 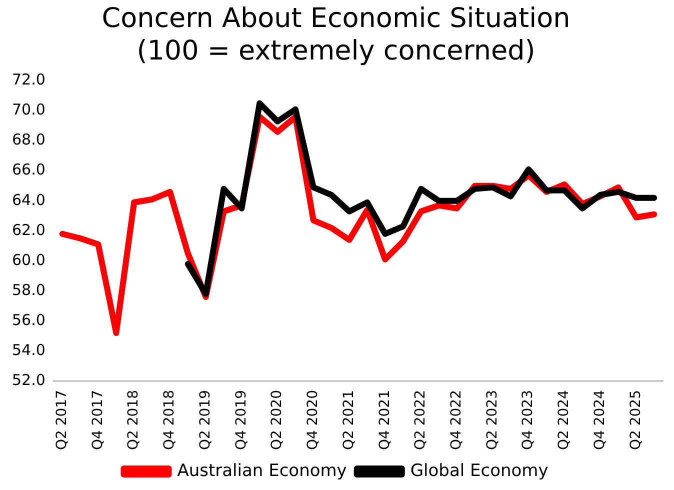 What do you see at coordinates (98, 420) in the screenshot?
I see `x-tick-label: Q4 2017` at bounding box center [98, 420].